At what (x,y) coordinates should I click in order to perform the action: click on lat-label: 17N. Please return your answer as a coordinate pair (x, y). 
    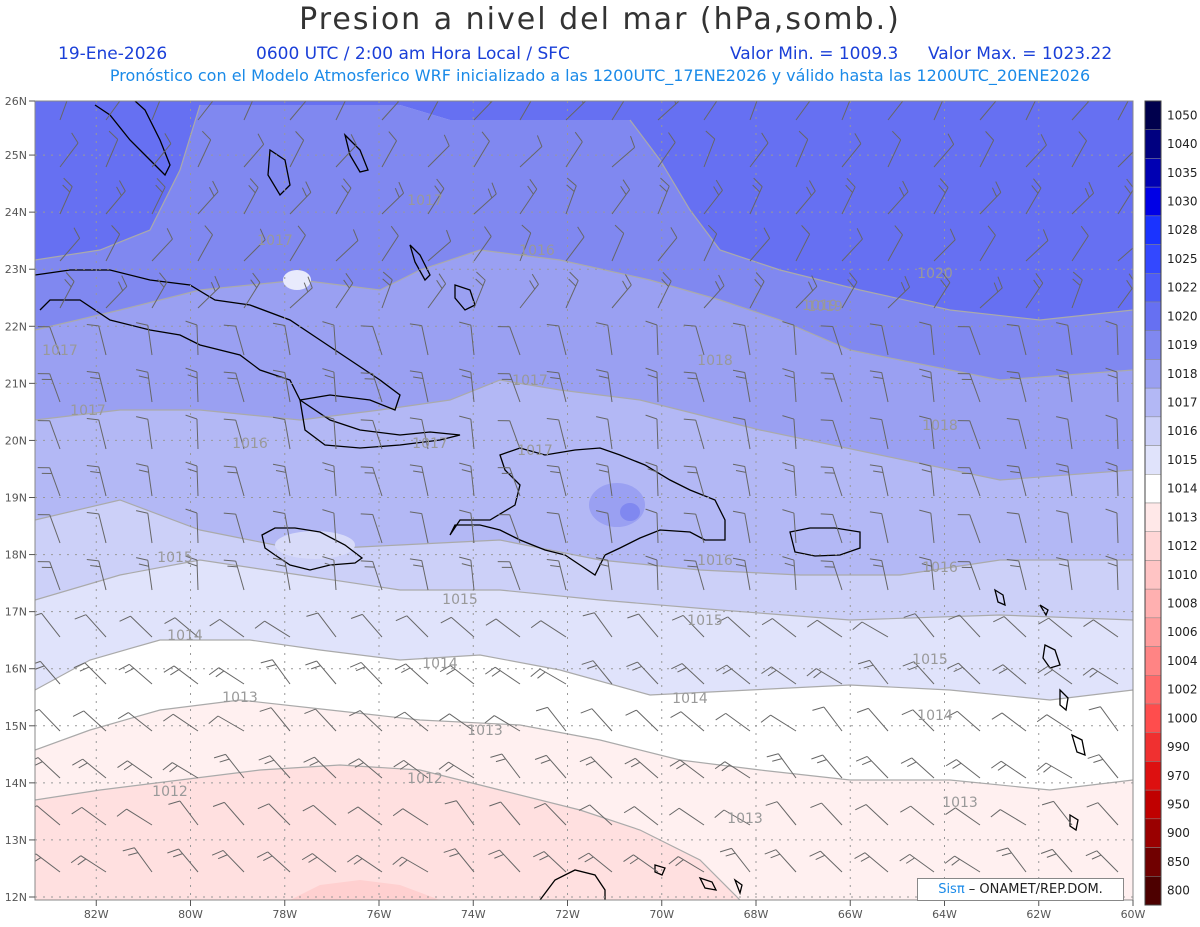
    Looking at the image, I should click on (16, 612).